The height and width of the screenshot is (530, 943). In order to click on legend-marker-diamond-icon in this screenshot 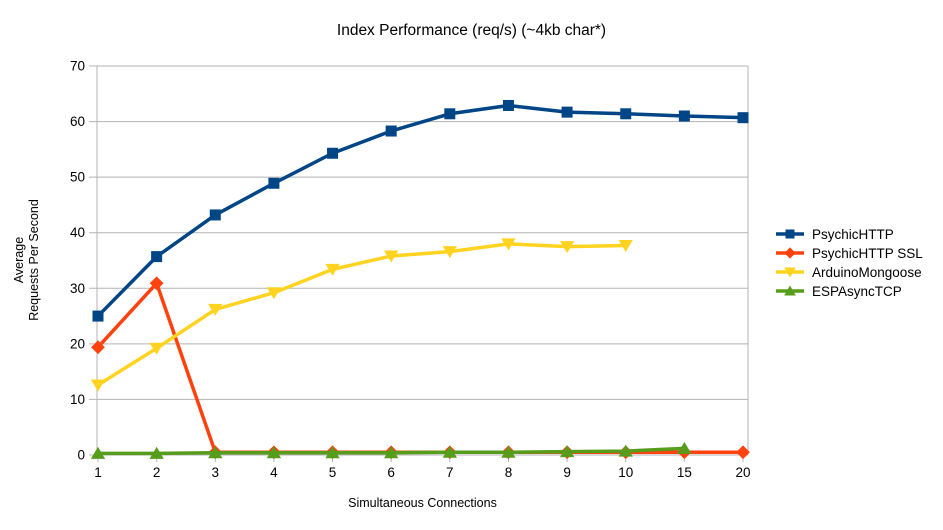, I will do `click(790, 253)`.